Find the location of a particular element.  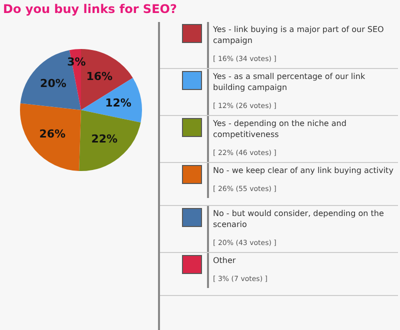

data-label: 12% is located at coordinates (118, 103).